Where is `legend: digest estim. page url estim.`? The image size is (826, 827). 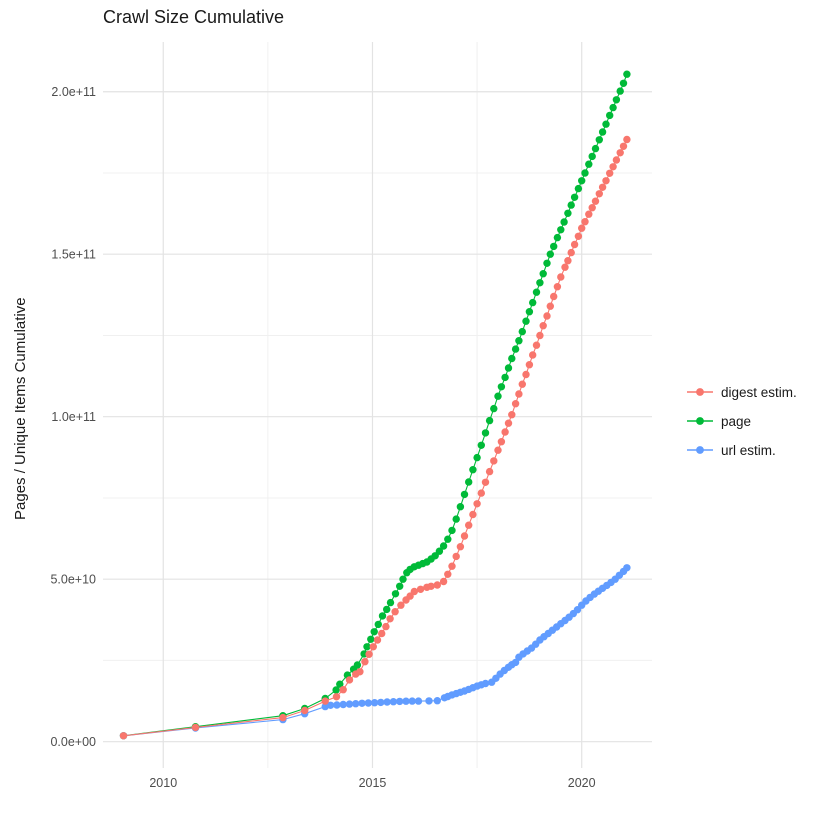
legend: digest estim. page url estim. is located at coordinates (742, 421).